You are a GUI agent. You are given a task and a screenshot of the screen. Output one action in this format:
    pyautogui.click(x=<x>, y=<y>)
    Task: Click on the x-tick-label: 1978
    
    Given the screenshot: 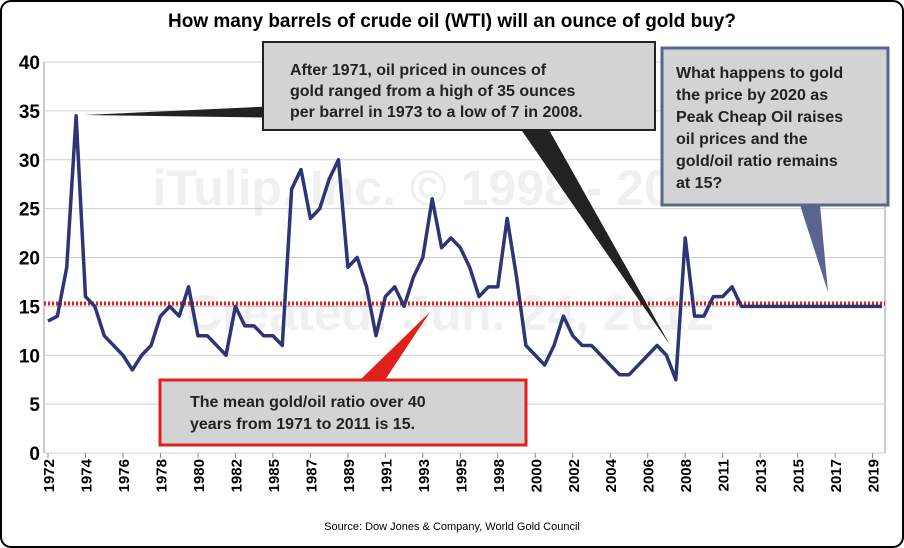 What is the action you would take?
    pyautogui.click(x=161, y=475)
    